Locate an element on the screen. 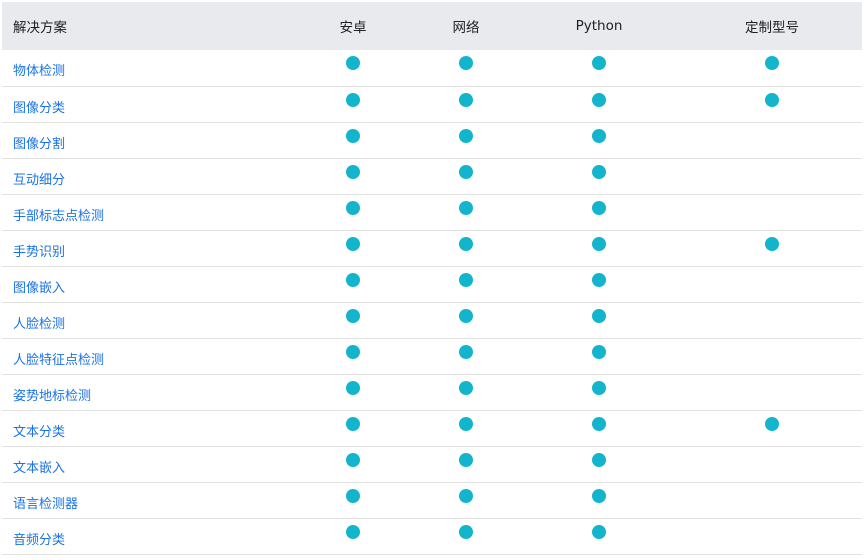 The width and height of the screenshot is (868, 560). solution-link: 姿势地标检测 is located at coordinates (52, 396).